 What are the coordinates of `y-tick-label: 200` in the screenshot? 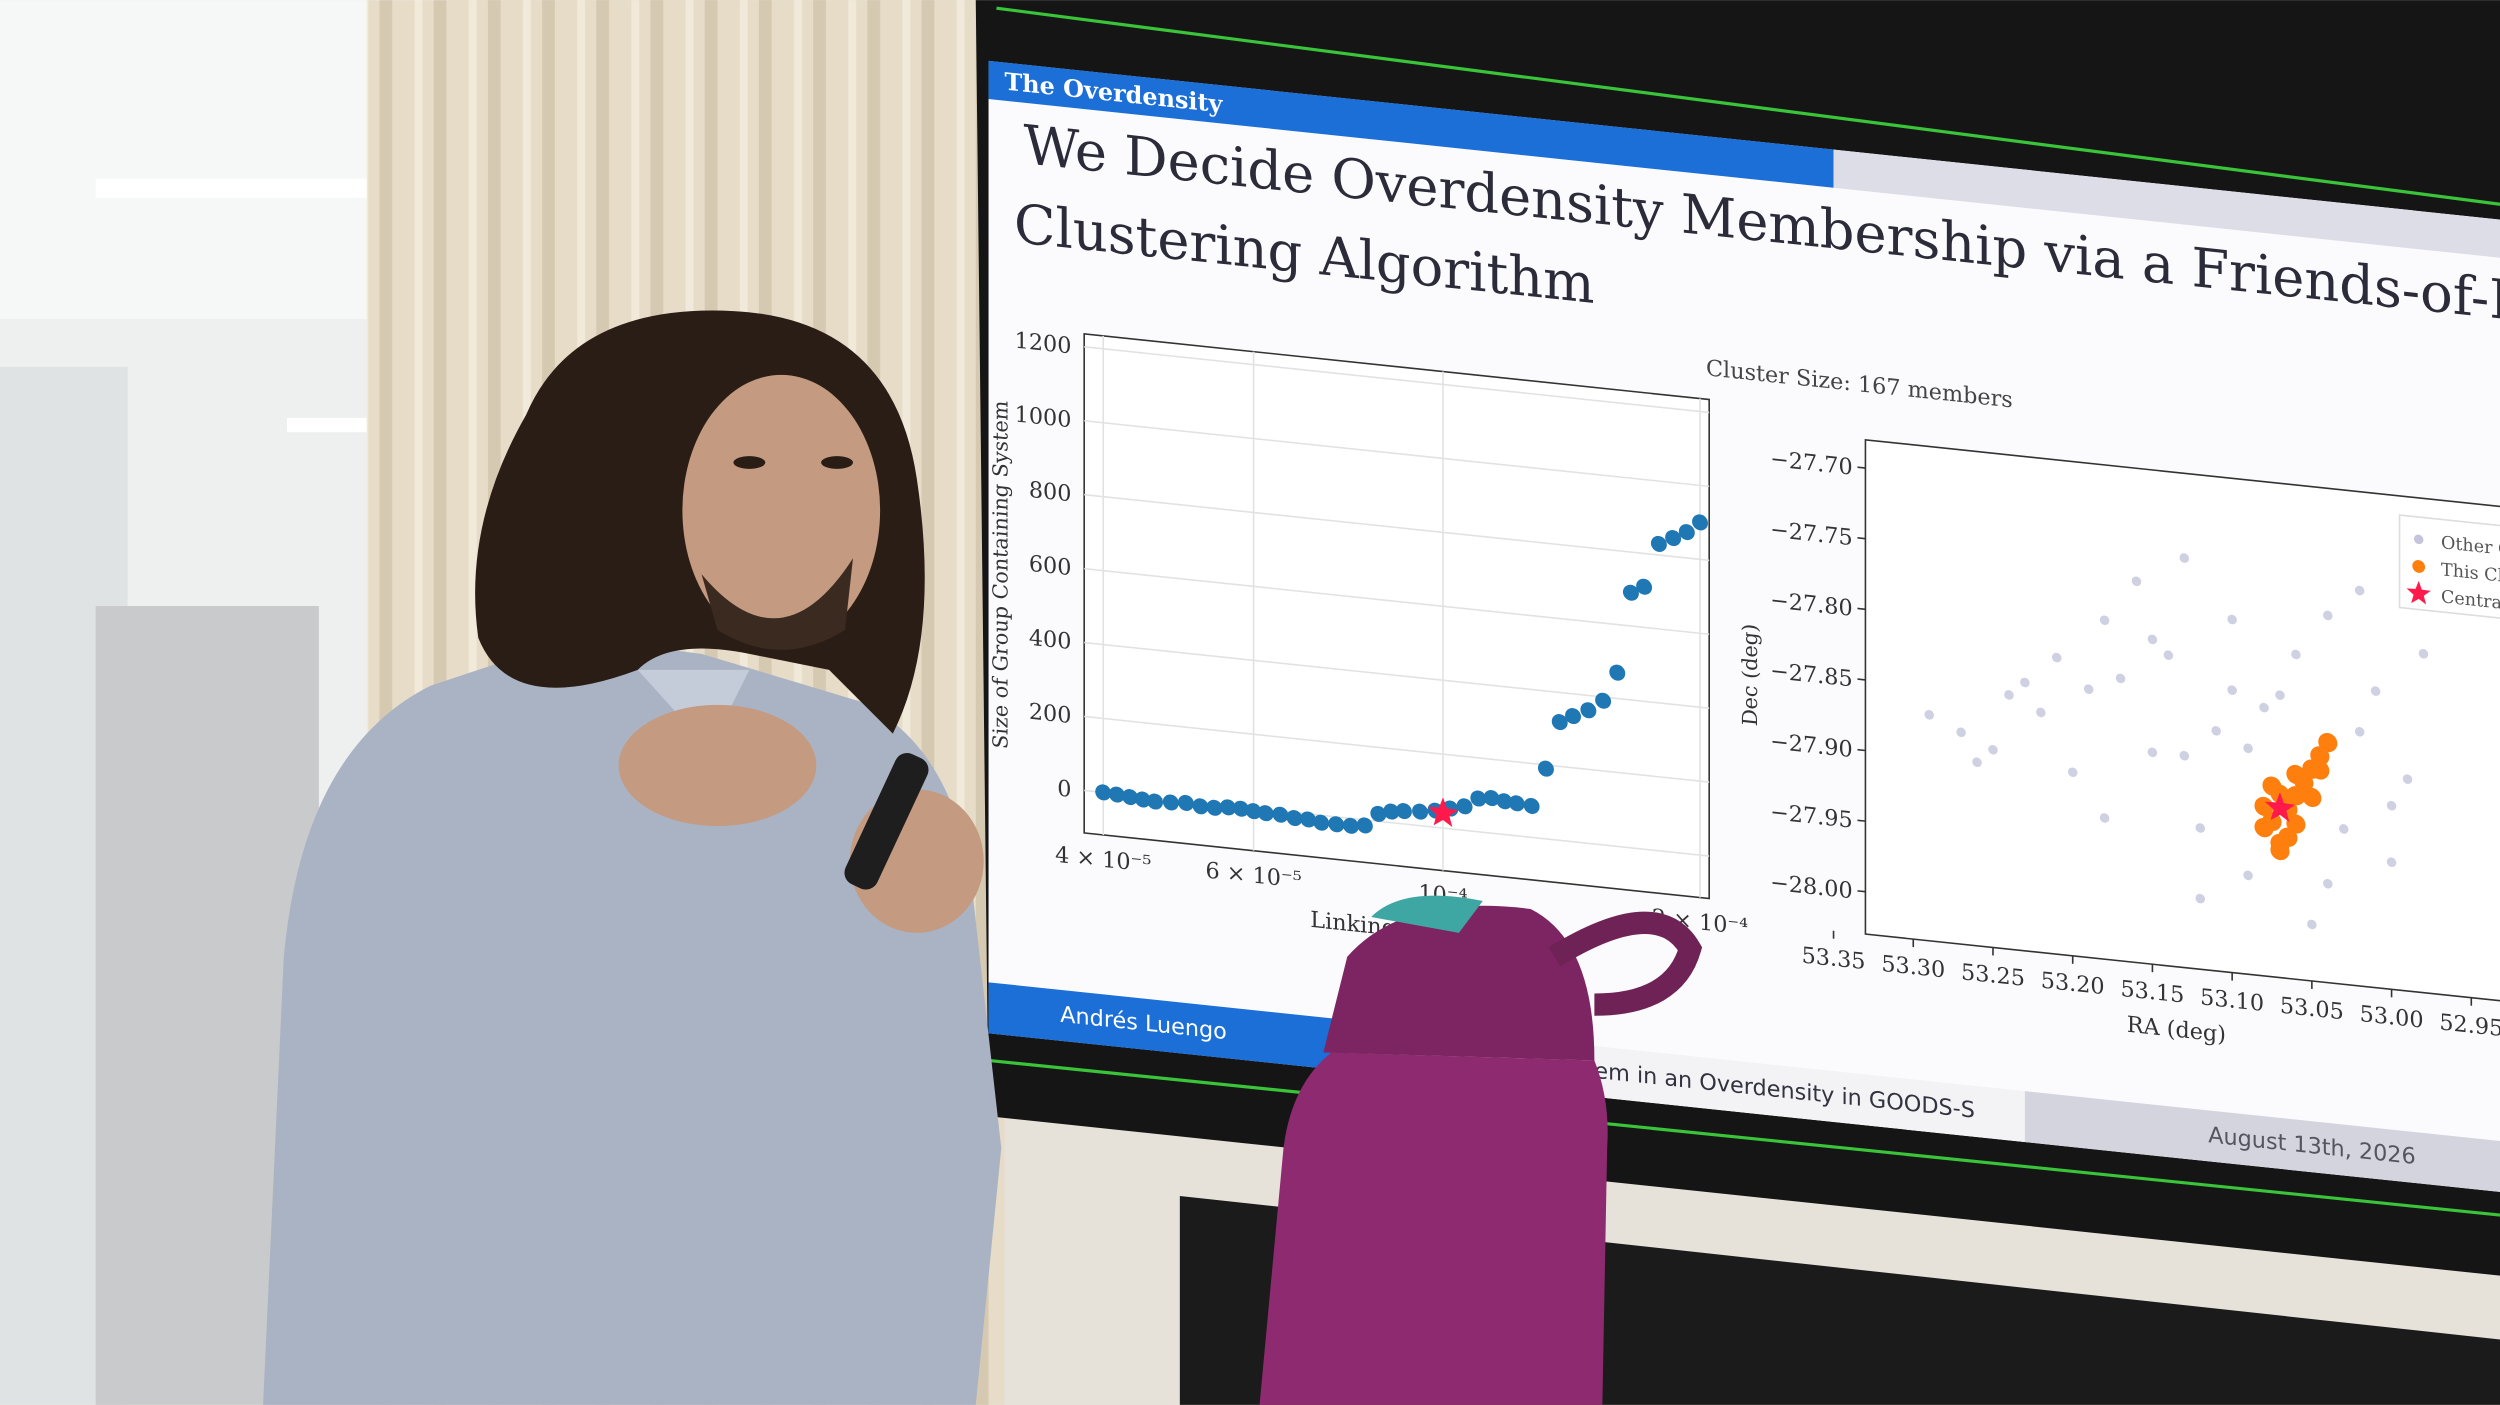 It's located at (1050, 714).